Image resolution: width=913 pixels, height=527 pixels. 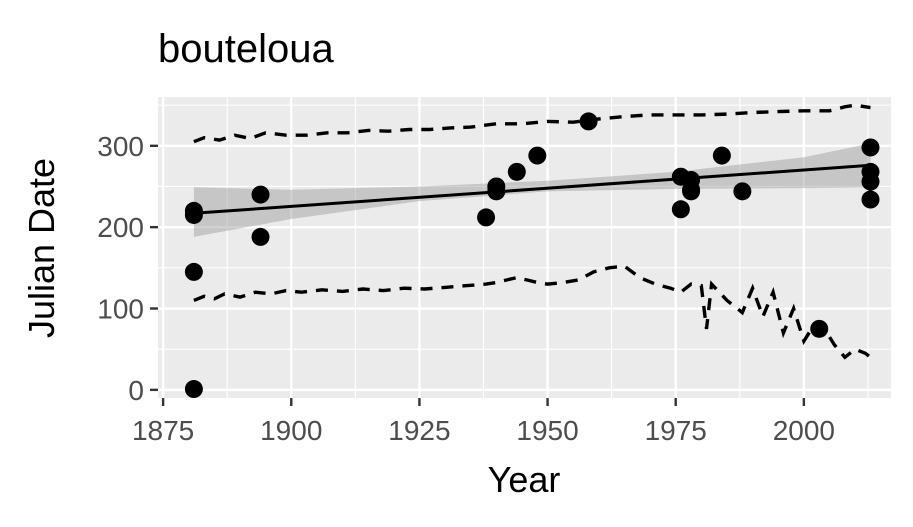 I want to click on x-tick-label: 1875, so click(x=163, y=430).